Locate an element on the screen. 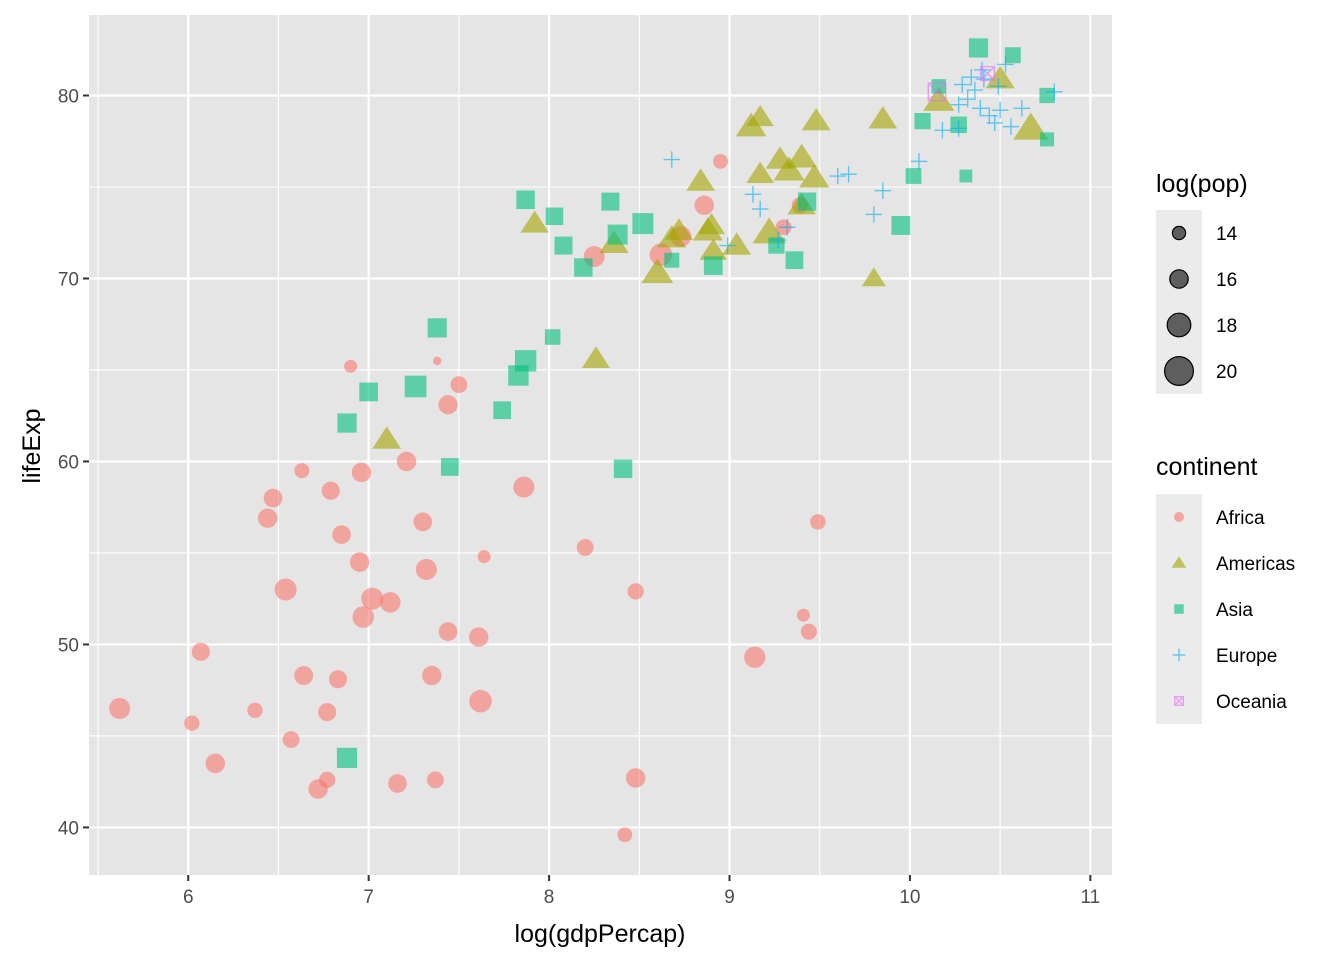 The height and width of the screenshot is (960, 1344). x-tick-label: 8 is located at coordinates (549, 897).